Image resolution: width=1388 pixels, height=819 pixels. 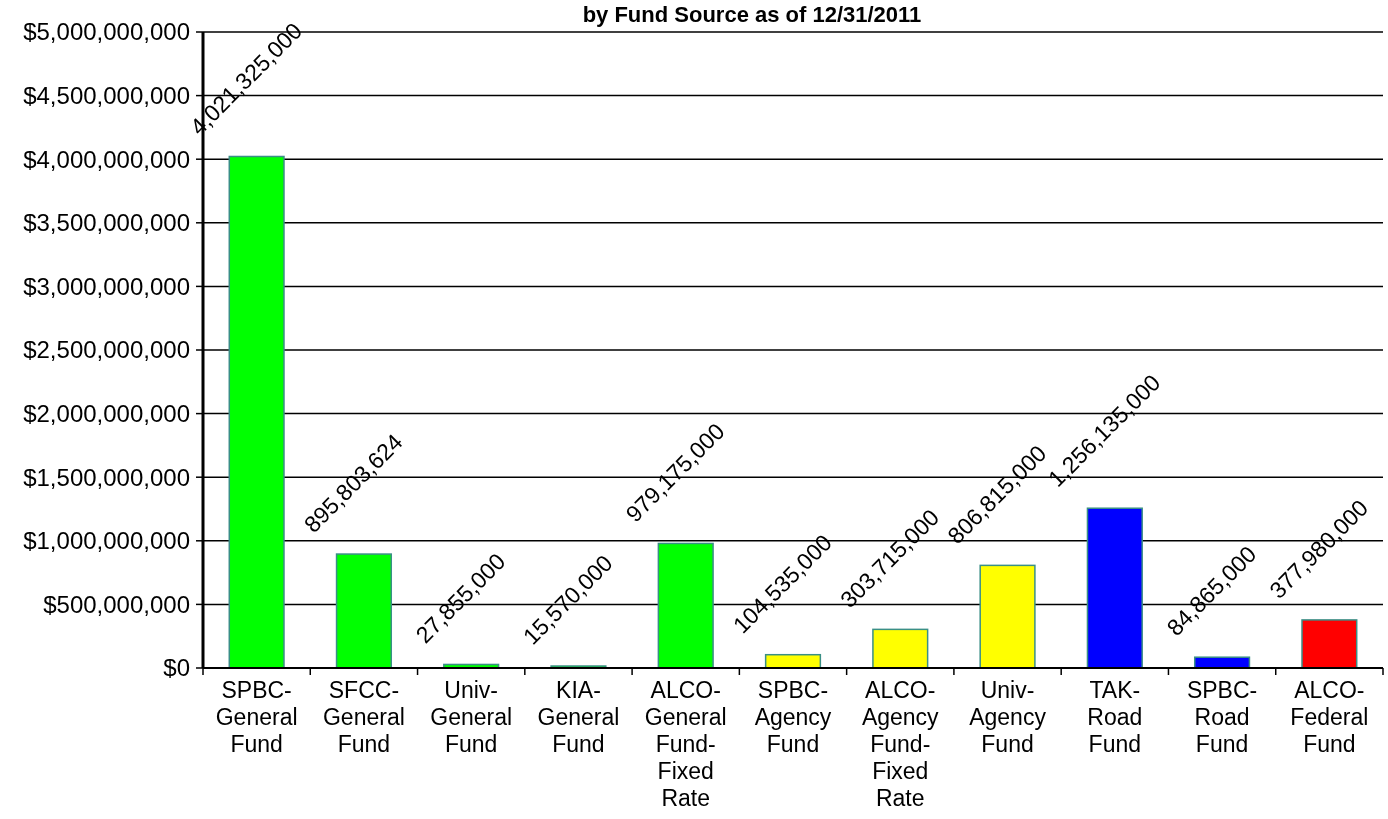 What do you see at coordinates (256, 717) in the screenshot?
I see `x-tick-label: SPBC-General Fund` at bounding box center [256, 717].